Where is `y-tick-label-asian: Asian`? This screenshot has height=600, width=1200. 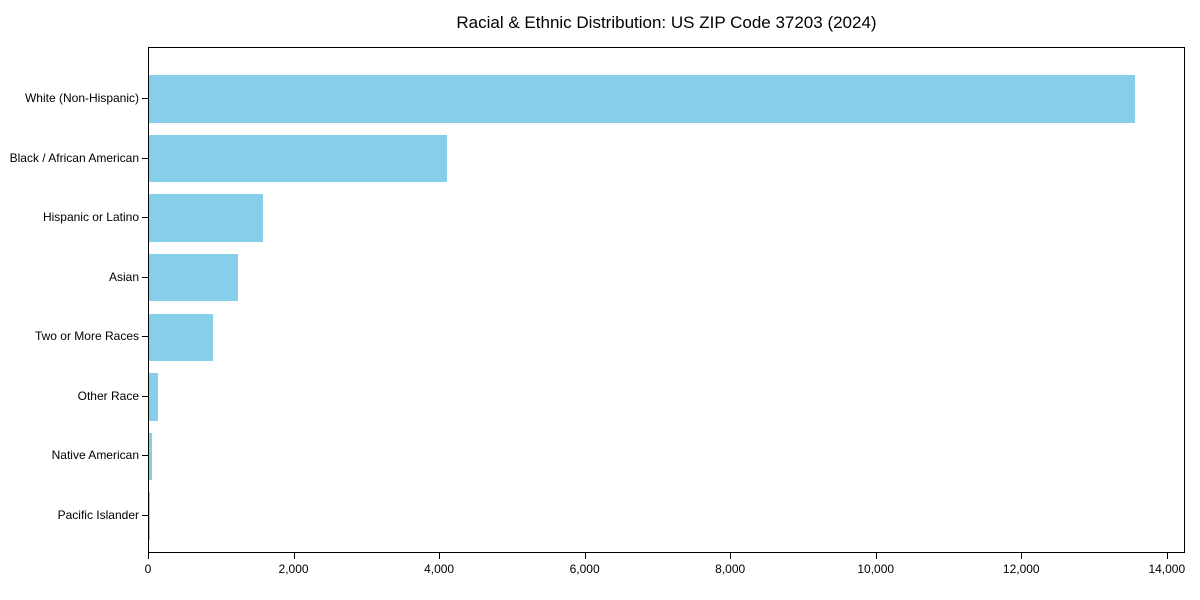 y-tick-label-asian: Asian is located at coordinates (123, 276).